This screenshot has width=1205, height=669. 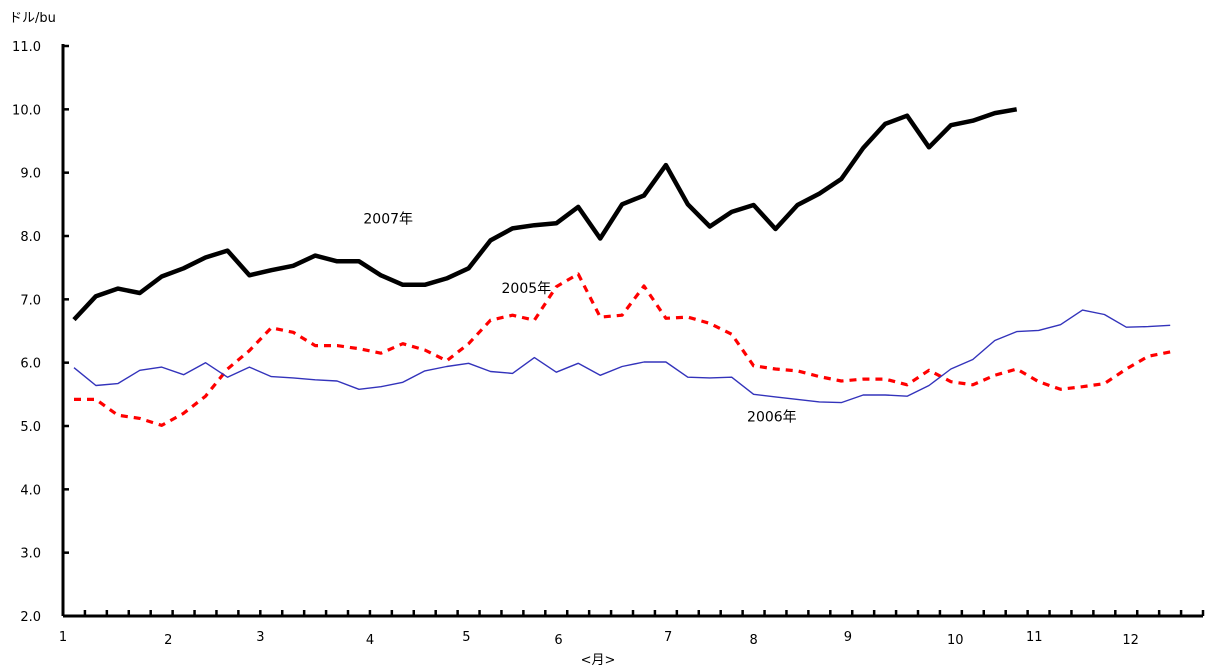 I want to click on x-tick-label: 7, so click(x=668, y=637).